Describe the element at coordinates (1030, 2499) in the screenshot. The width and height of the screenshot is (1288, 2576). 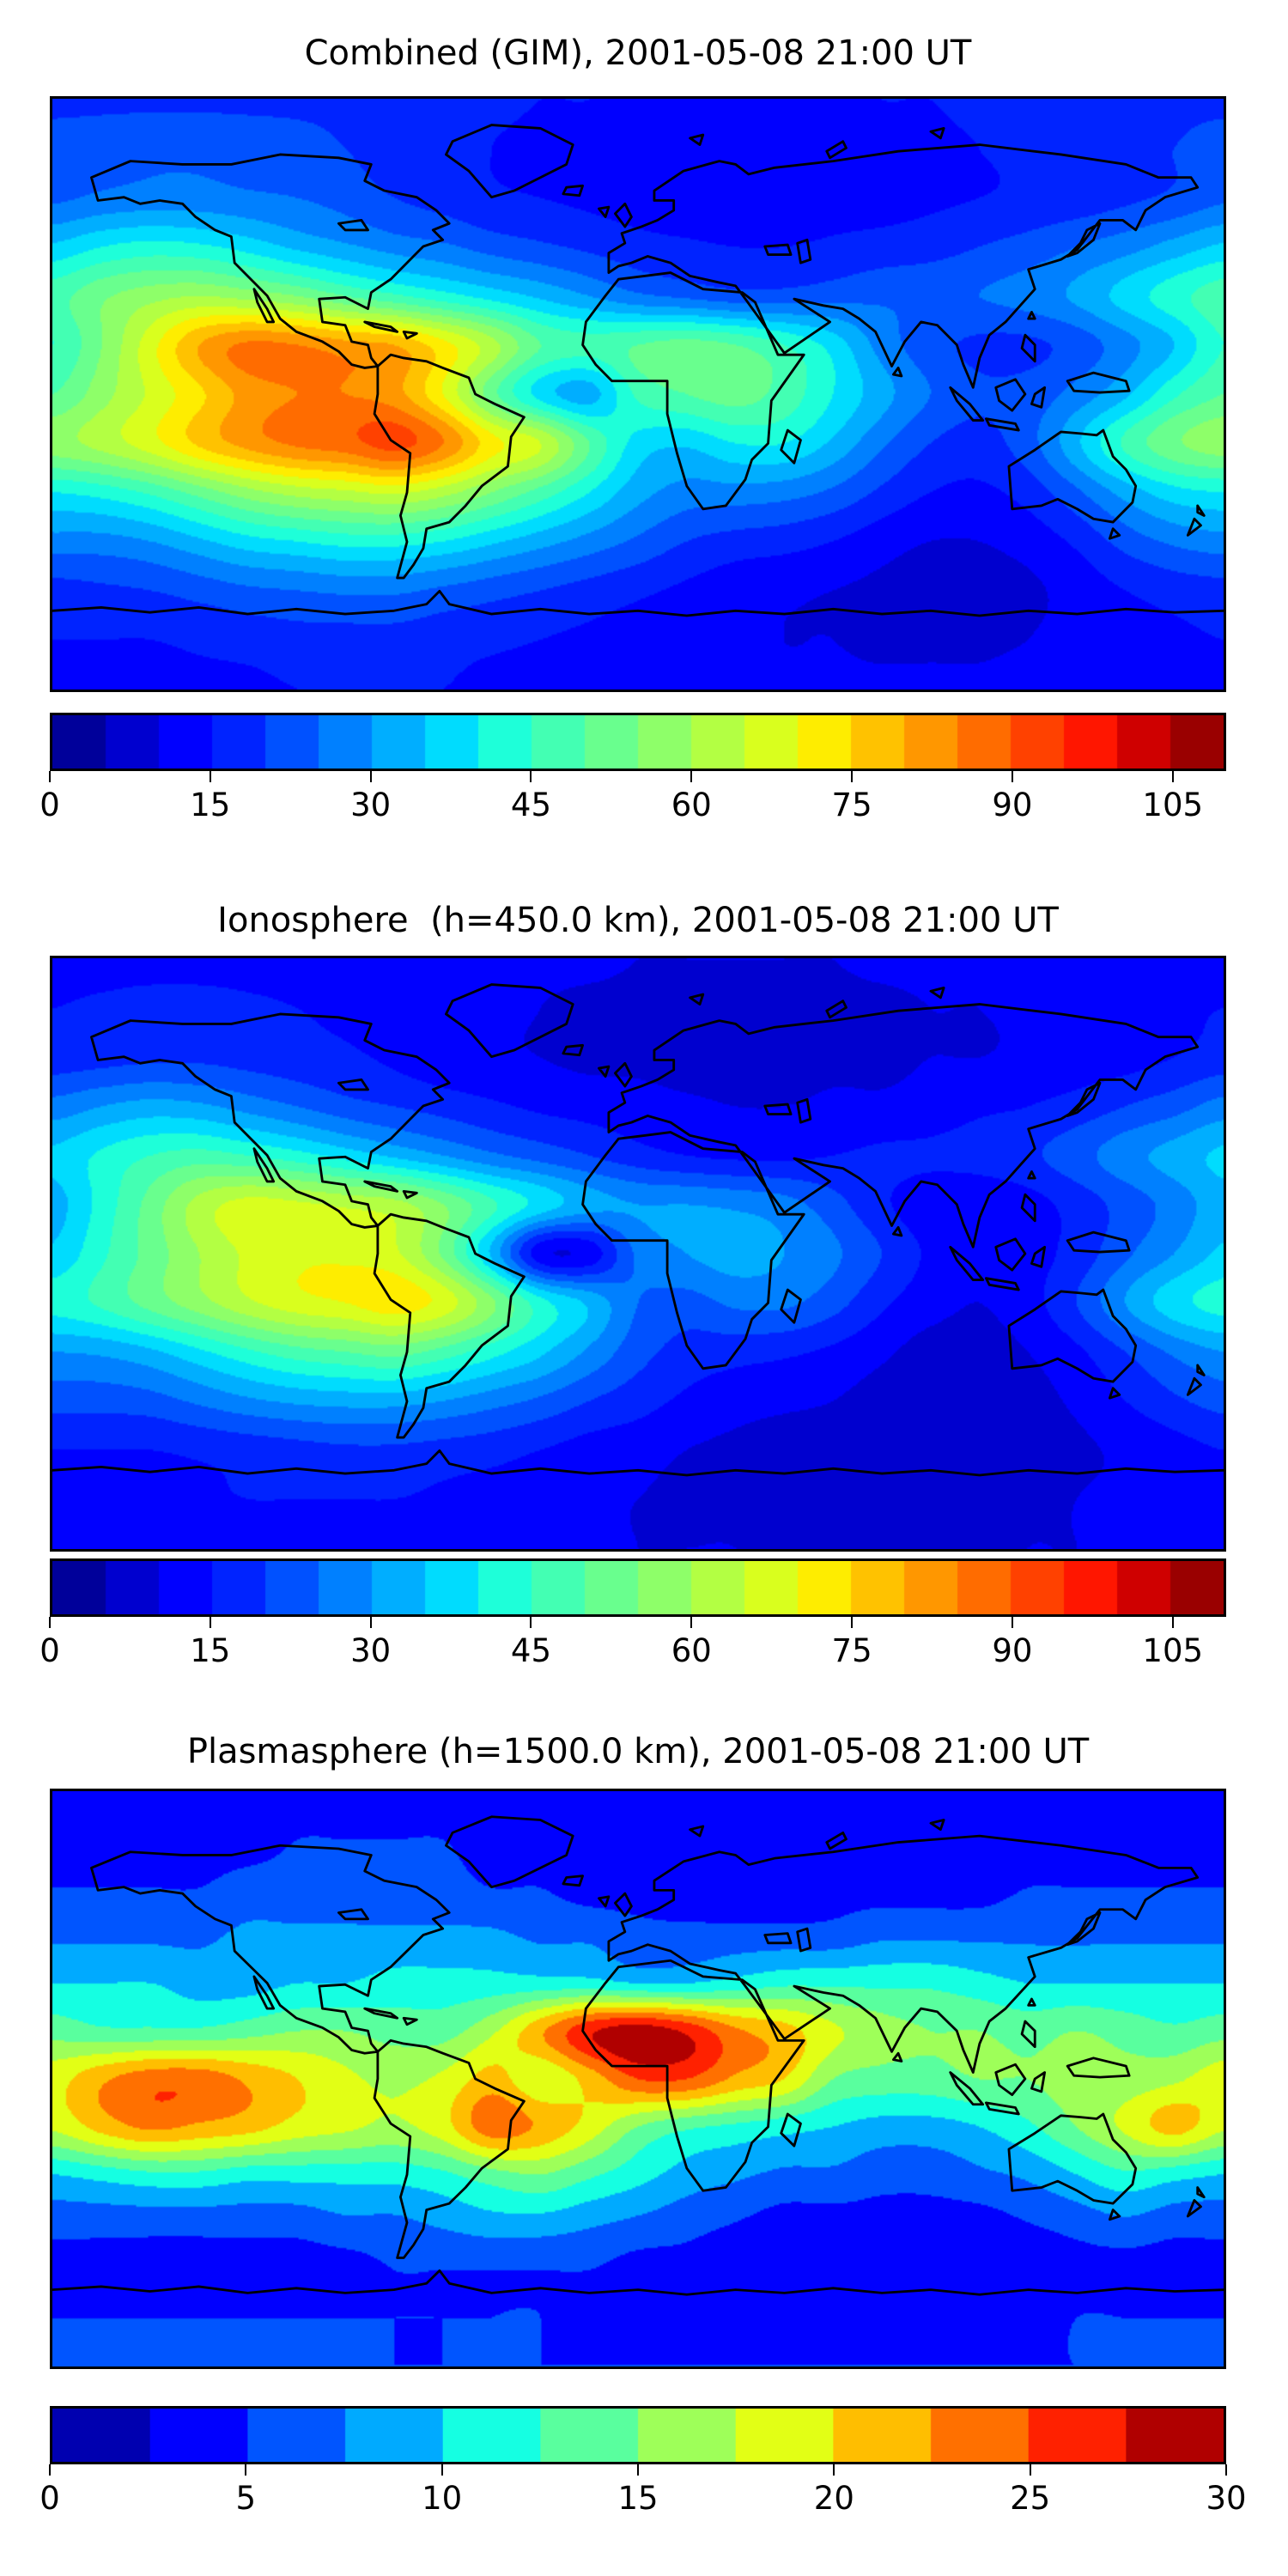
I see `colorbar-tick-label: 25` at that location.